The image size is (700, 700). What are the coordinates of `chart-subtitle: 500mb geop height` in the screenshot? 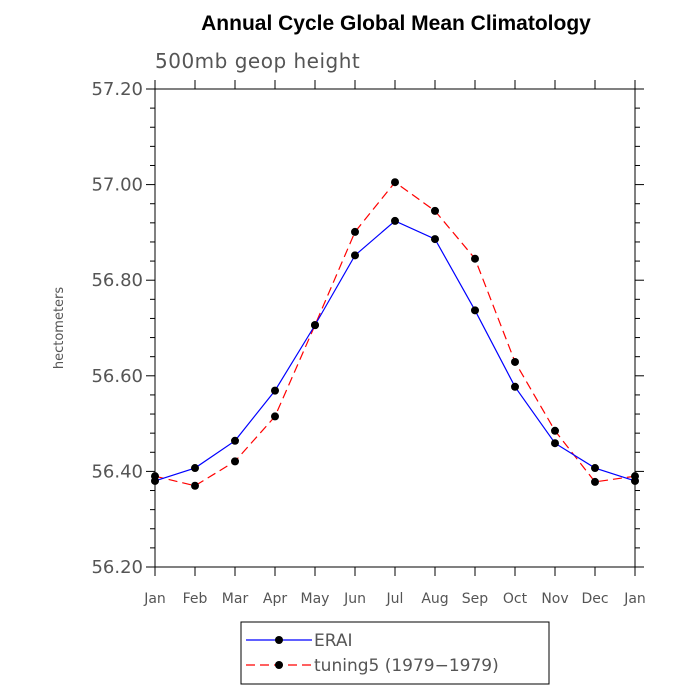 It's located at (257, 61).